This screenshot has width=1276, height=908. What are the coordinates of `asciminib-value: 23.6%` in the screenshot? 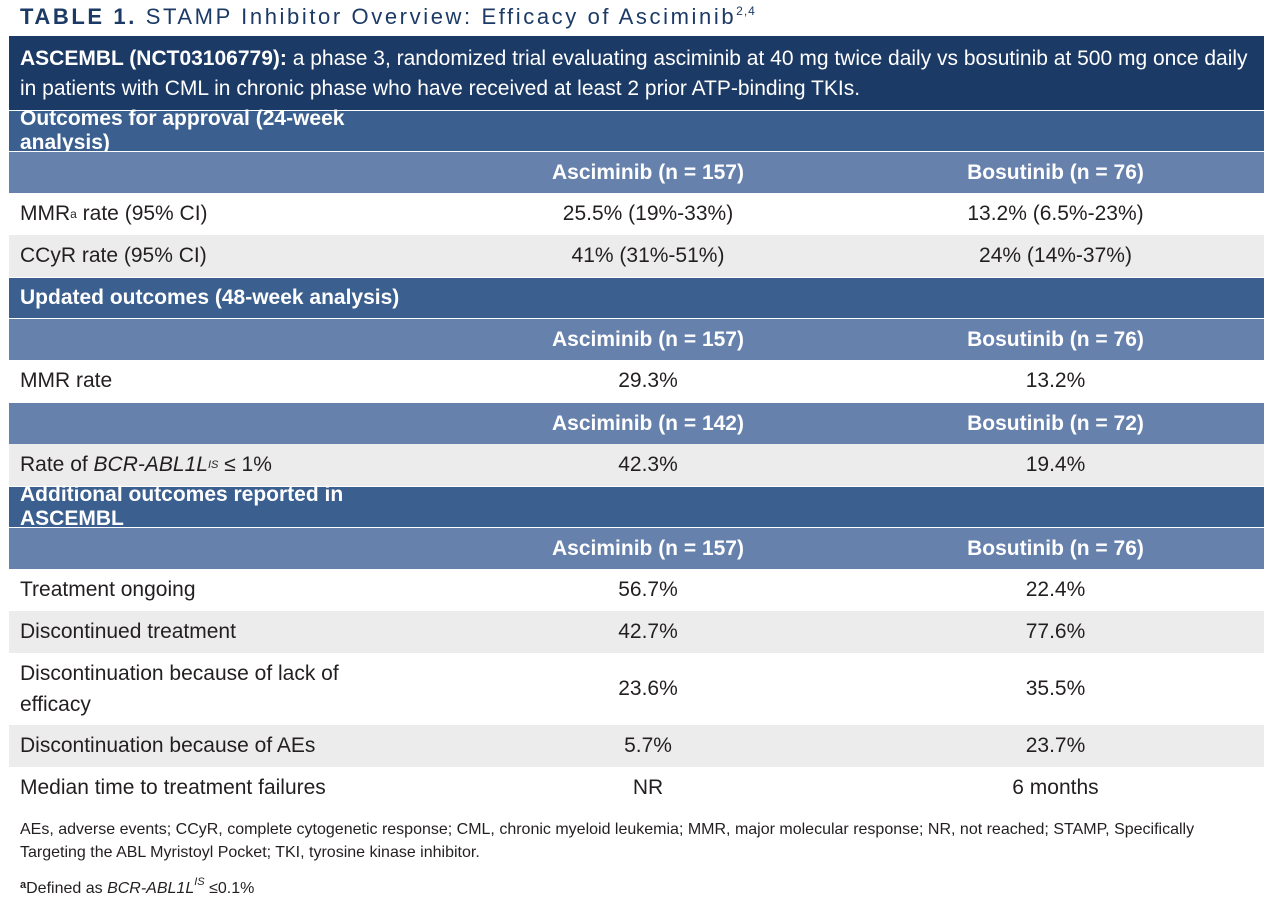 It's located at (648, 688).